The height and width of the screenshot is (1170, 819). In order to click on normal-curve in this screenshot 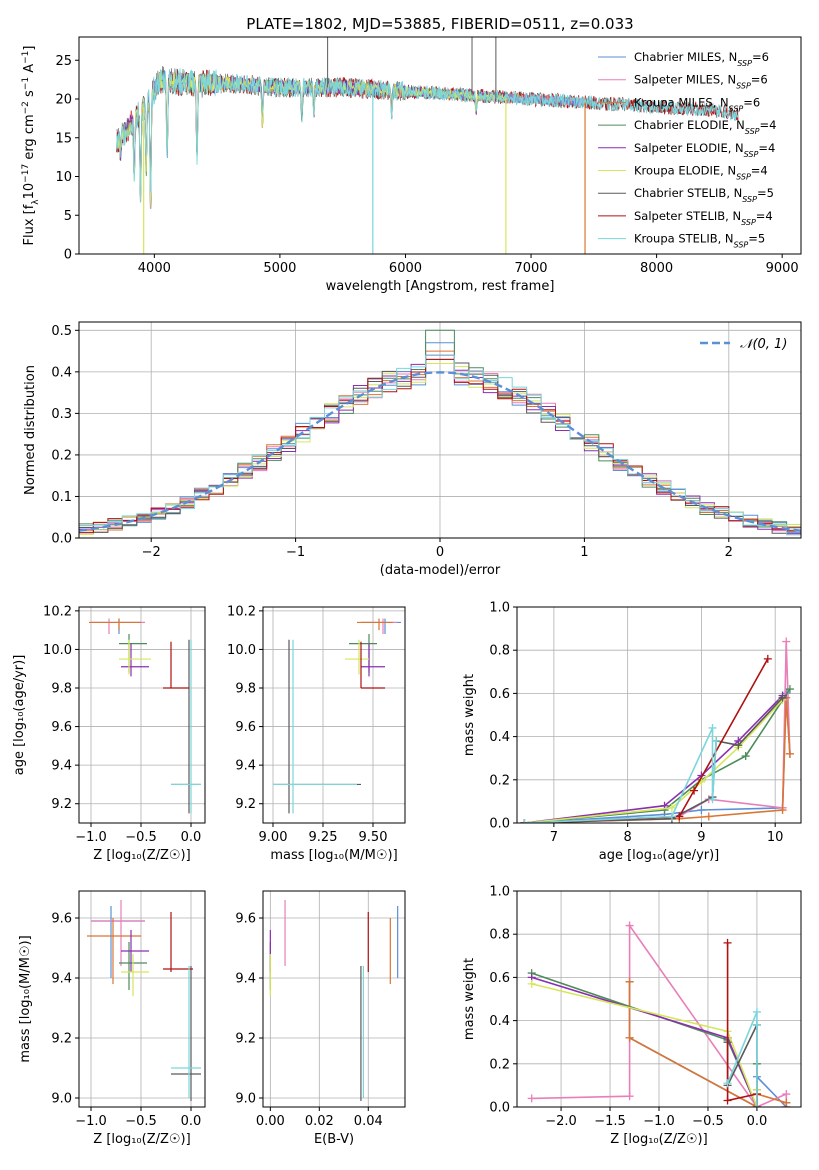, I will do `click(440, 451)`.